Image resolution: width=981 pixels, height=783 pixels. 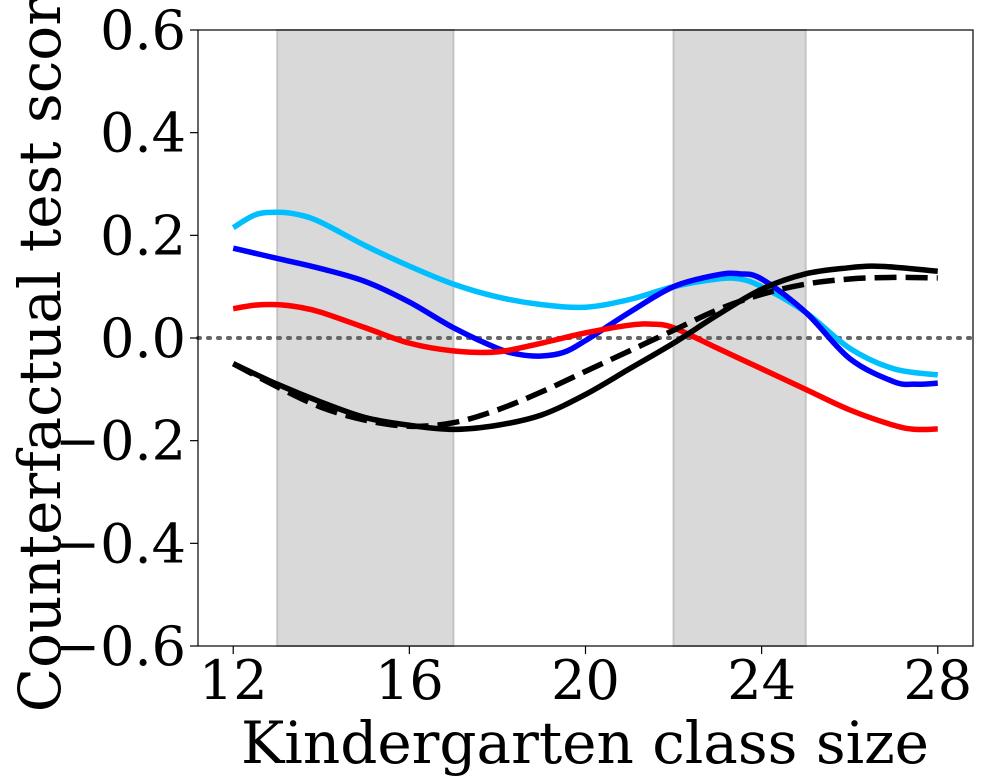 What do you see at coordinates (143, 31) in the screenshot?
I see `y-tick-label: 0.6` at bounding box center [143, 31].